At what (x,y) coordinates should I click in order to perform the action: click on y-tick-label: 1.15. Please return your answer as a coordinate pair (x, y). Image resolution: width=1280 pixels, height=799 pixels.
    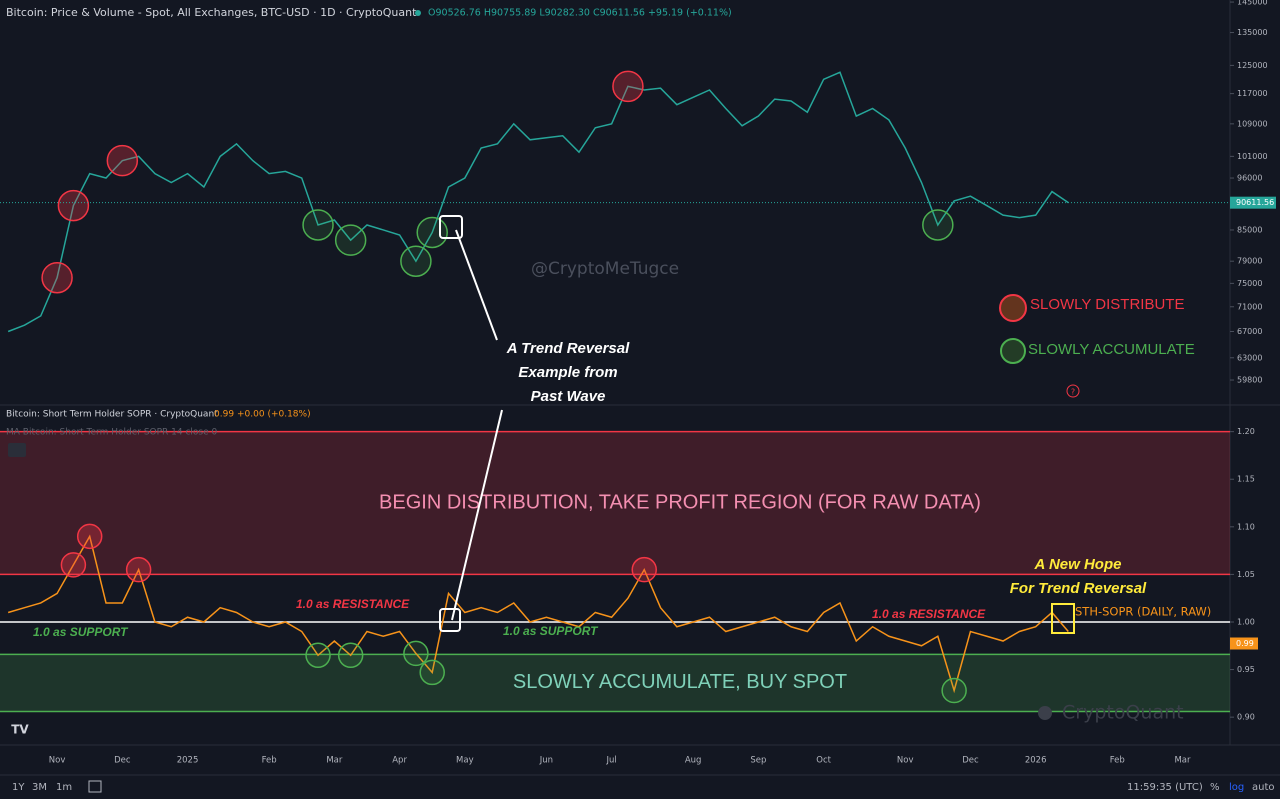
    Looking at the image, I should click on (1246, 479).